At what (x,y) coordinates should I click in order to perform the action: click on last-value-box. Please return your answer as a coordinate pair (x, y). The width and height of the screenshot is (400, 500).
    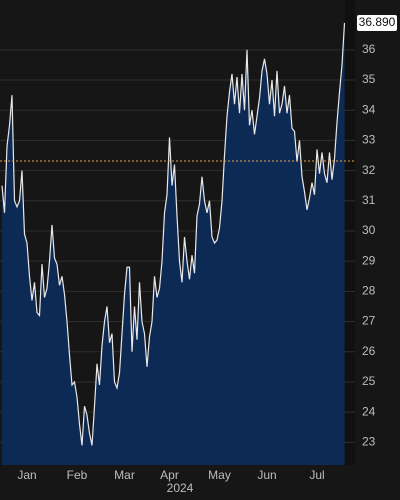
    Looking at the image, I should click on (377, 22).